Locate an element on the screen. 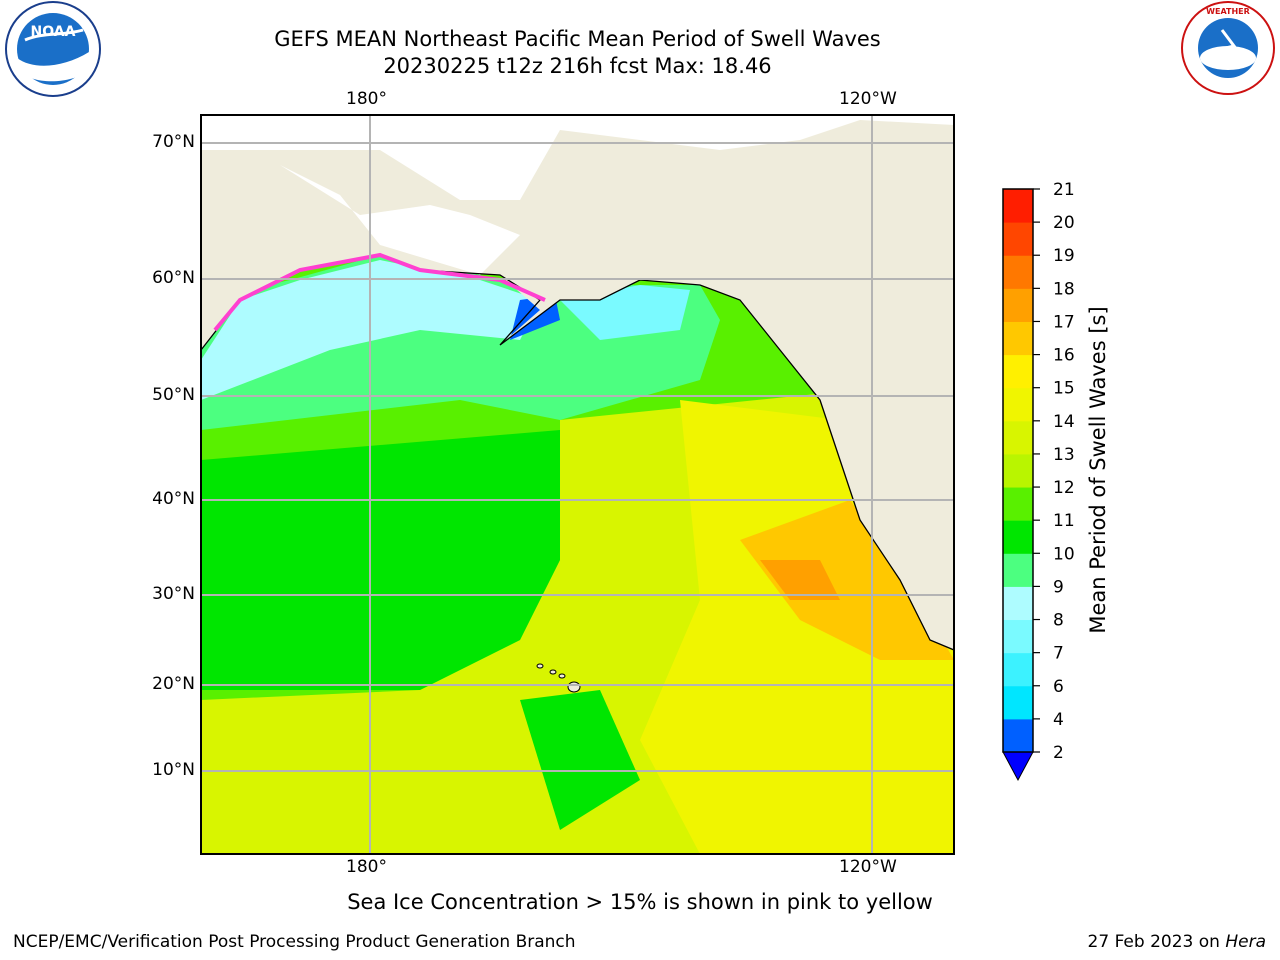  lat-label-50n: 50°N is located at coordinates (173, 395).